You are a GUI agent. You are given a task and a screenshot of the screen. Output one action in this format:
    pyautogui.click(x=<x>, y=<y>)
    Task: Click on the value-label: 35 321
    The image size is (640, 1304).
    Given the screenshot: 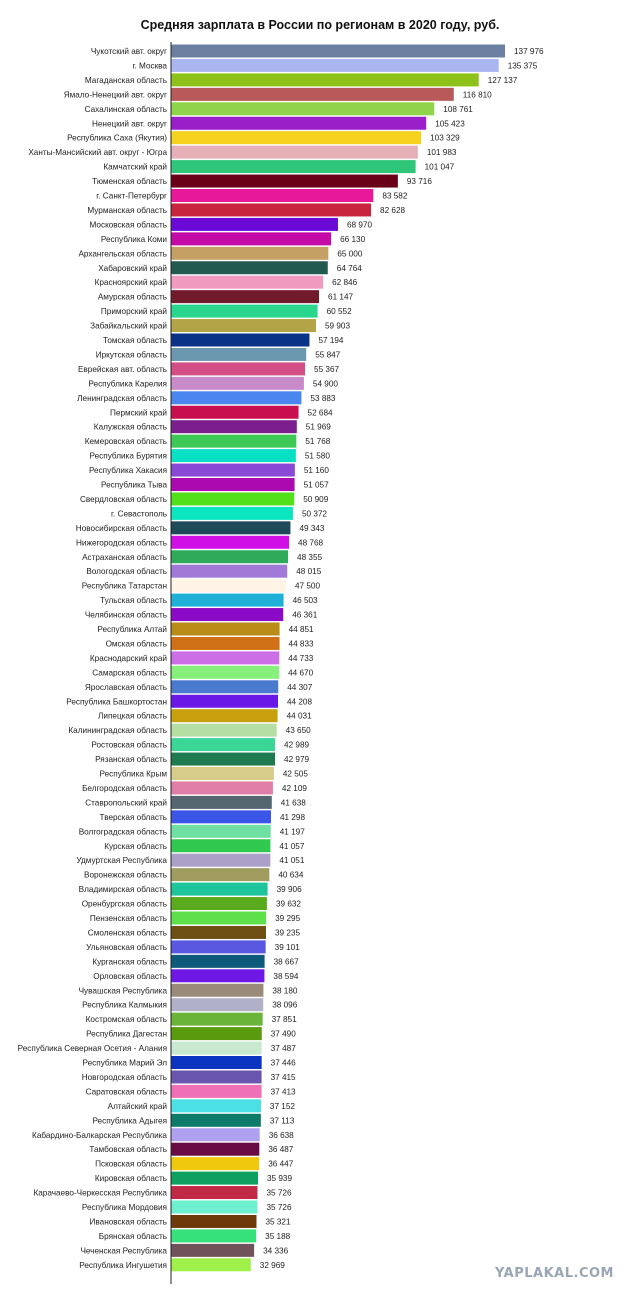 What is the action you would take?
    pyautogui.click(x=278, y=1221)
    